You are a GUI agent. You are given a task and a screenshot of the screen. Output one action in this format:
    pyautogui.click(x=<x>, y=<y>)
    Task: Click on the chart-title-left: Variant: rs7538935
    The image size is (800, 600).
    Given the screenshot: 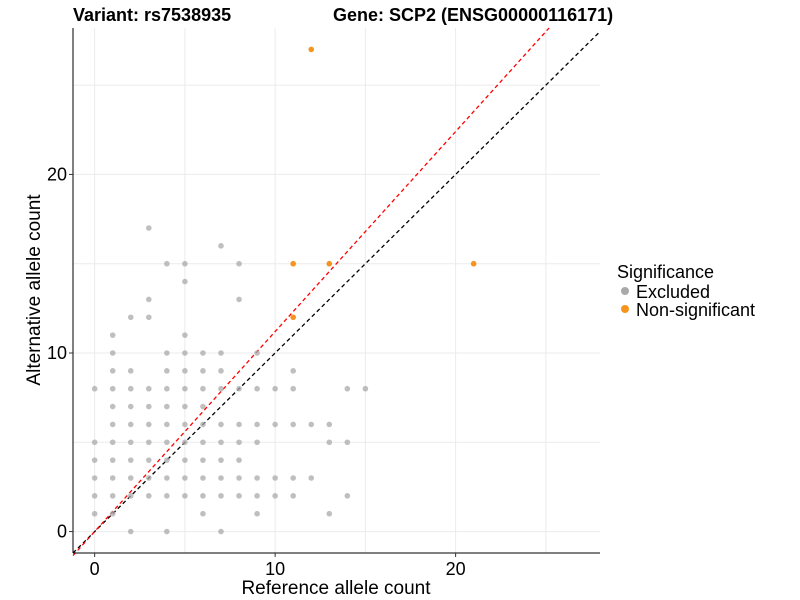 What is the action you would take?
    pyautogui.click(x=152, y=15)
    